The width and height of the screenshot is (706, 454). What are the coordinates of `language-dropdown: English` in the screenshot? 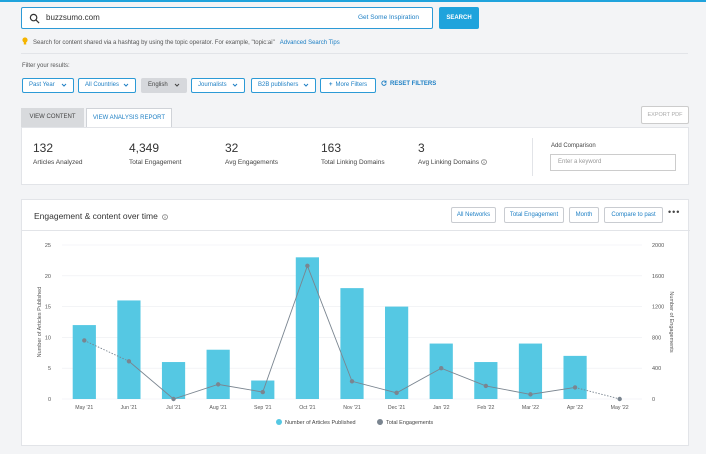 It's located at (164, 85).